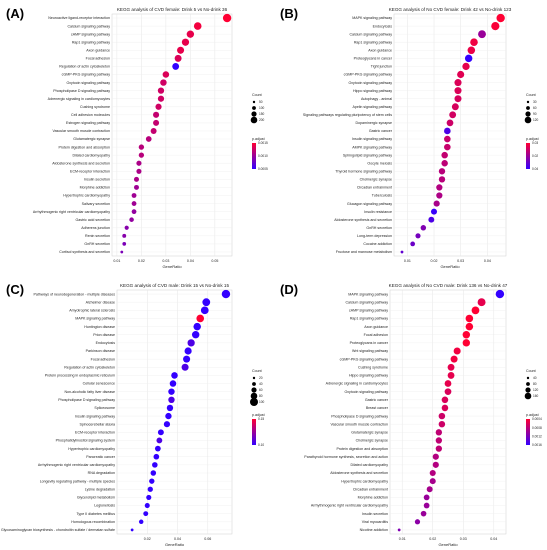  Describe the element at coordinates (368, 376) in the screenshot. I see `category-label: Hippo signaling pathway` at that location.